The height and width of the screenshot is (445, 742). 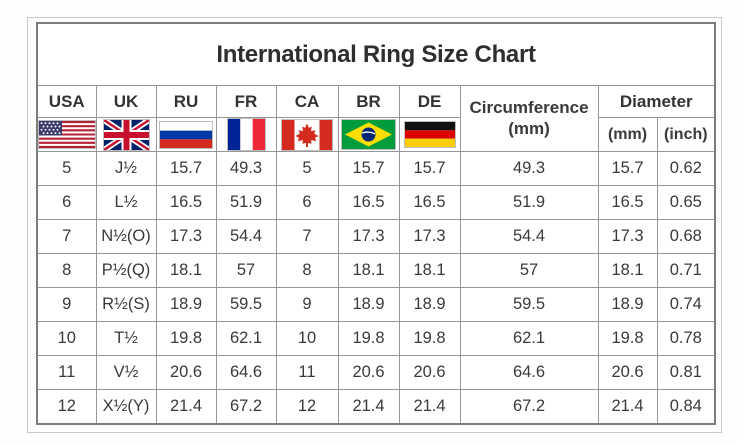 What do you see at coordinates (429, 101) in the screenshot?
I see `column-header-de: DE` at bounding box center [429, 101].